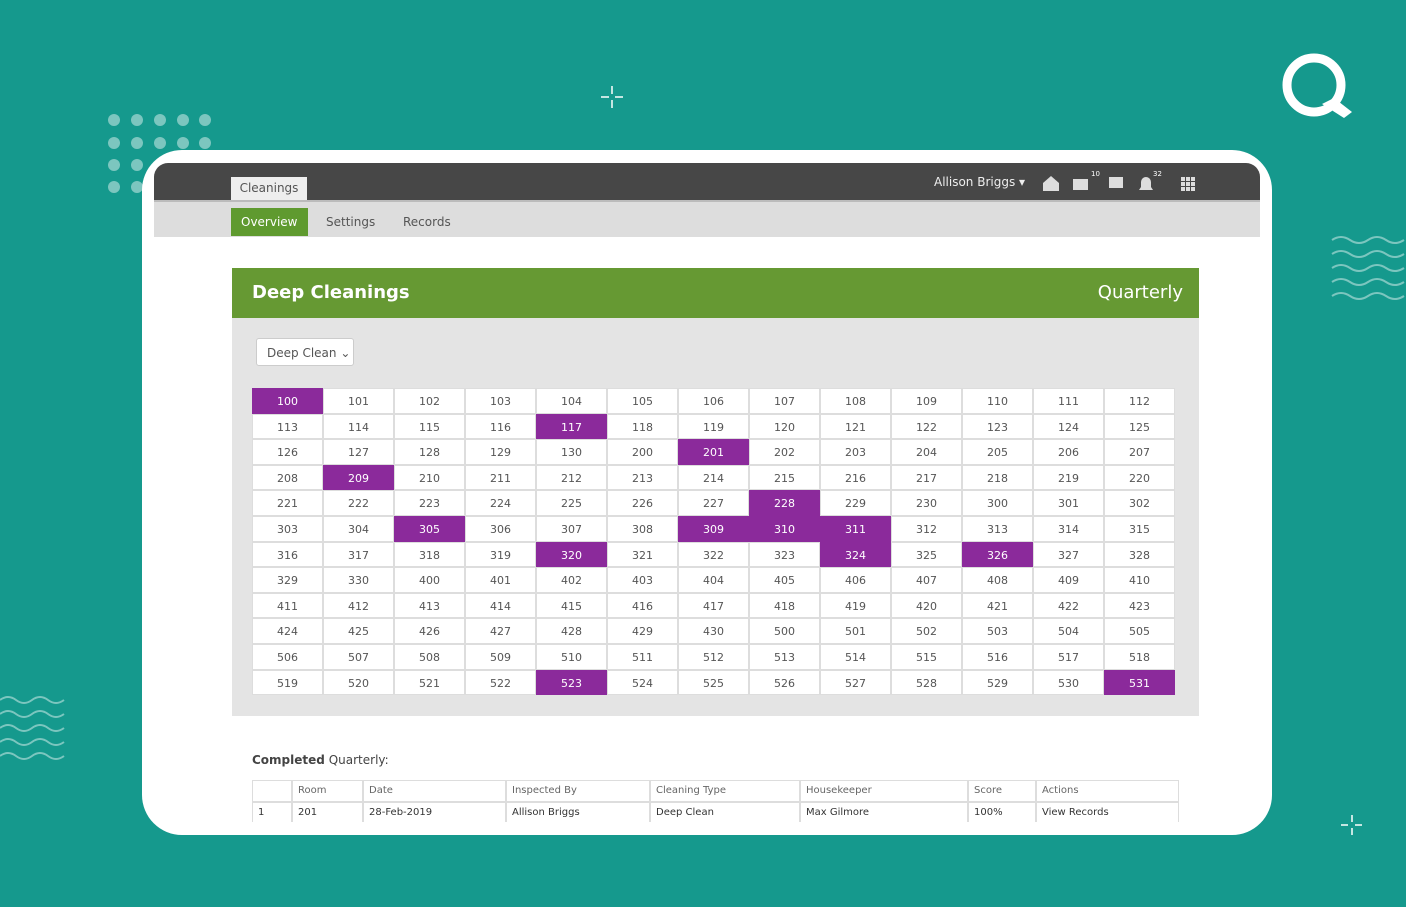  What do you see at coordinates (305, 352) in the screenshot?
I see `type-dropdown: Deep Clean ⌄` at bounding box center [305, 352].